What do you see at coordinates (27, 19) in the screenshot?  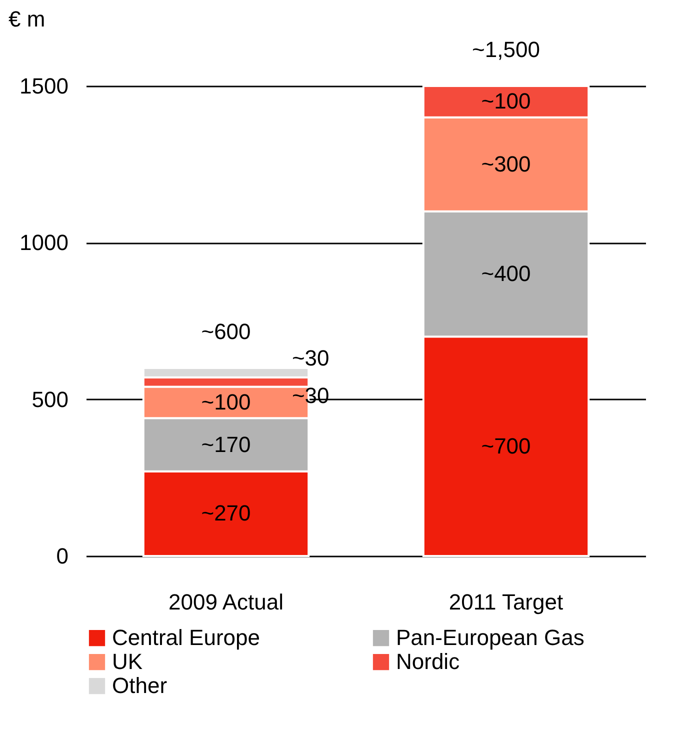 I see `y-axis-title: € m` at bounding box center [27, 19].